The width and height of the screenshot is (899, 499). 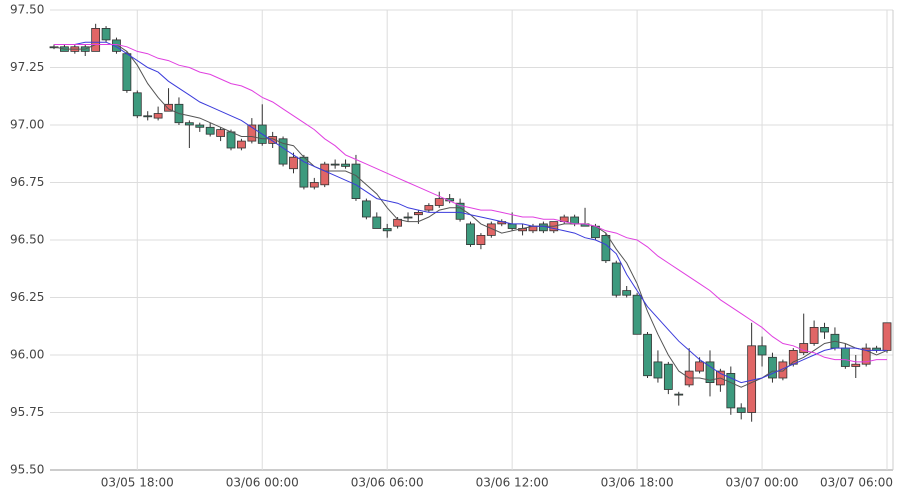 I want to click on y-tick-label: 97.50, so click(x=27, y=10).